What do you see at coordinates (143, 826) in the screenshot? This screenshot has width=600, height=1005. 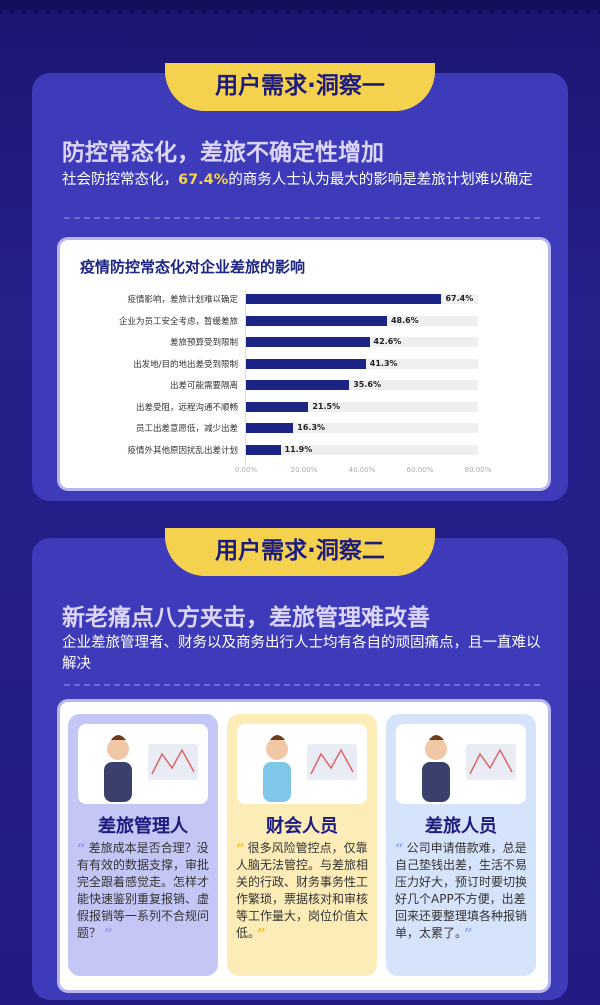 I see `persona-name: 差旅管理人` at bounding box center [143, 826].